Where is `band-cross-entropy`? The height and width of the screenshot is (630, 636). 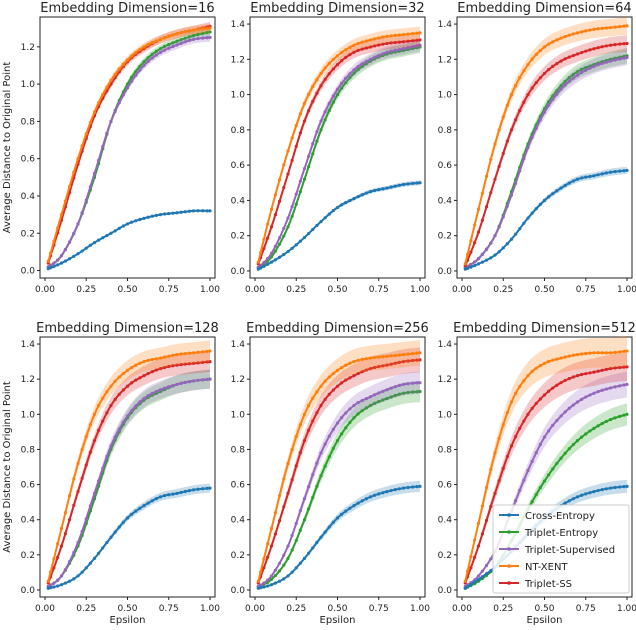
band-cross-entropy is located at coordinates (129, 536).